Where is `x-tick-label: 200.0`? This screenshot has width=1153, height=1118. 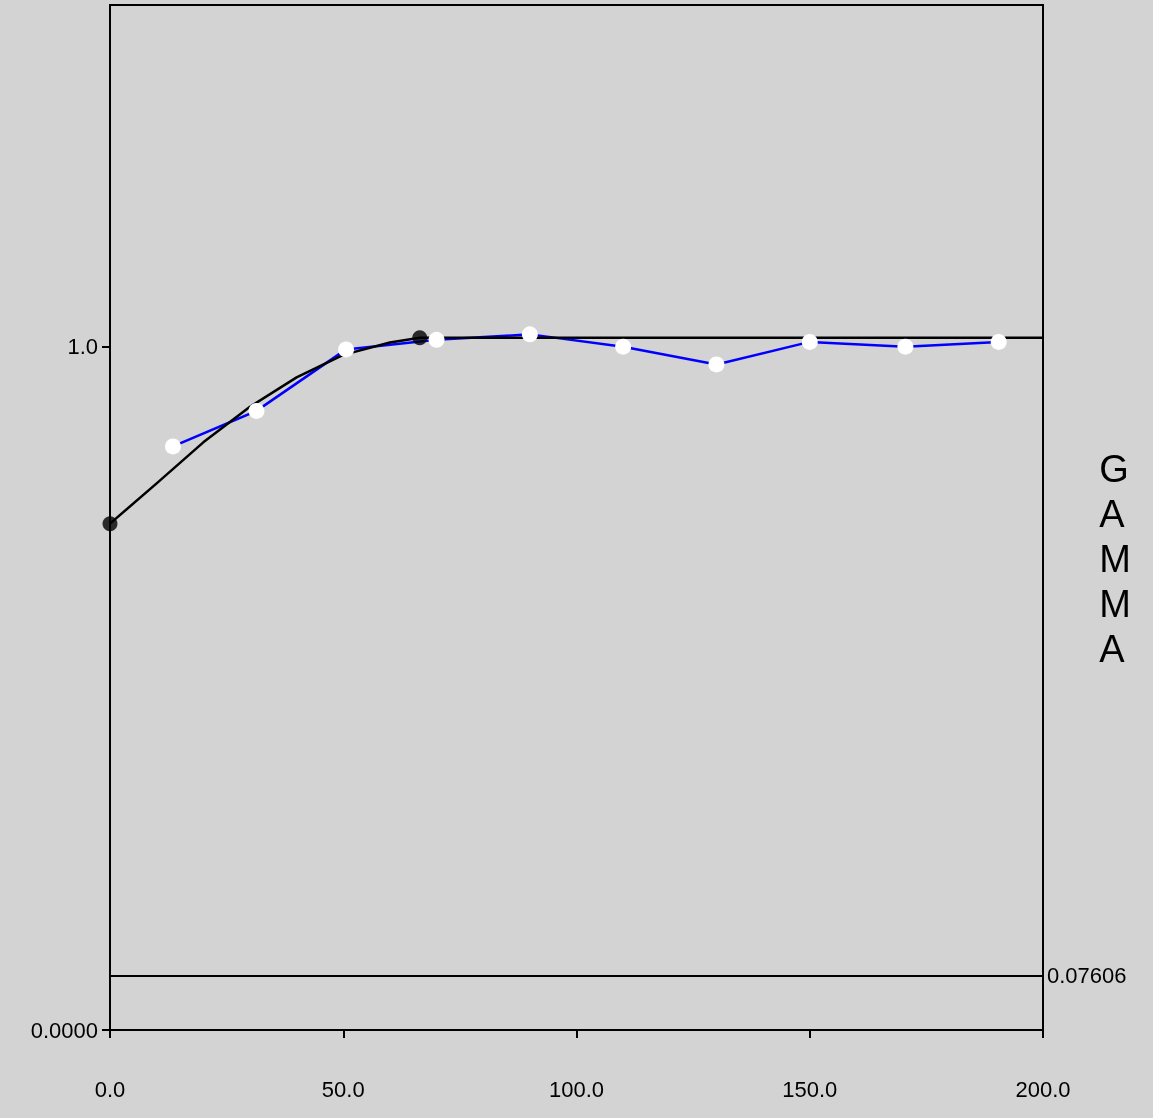 x-tick-label: 200.0 is located at coordinates (1043, 1089).